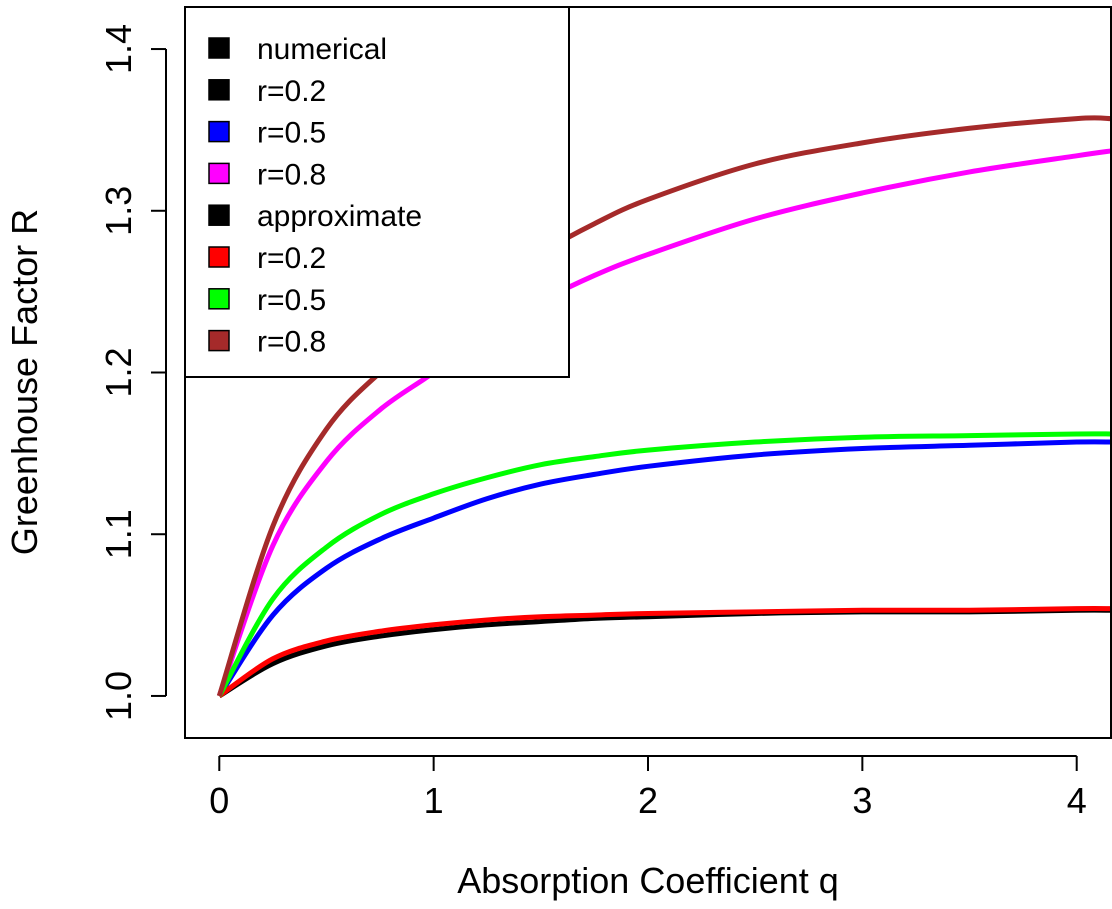 Image resolution: width=1112 pixels, height=909 pixels. I want to click on x-tick-label: 1, so click(434, 800).